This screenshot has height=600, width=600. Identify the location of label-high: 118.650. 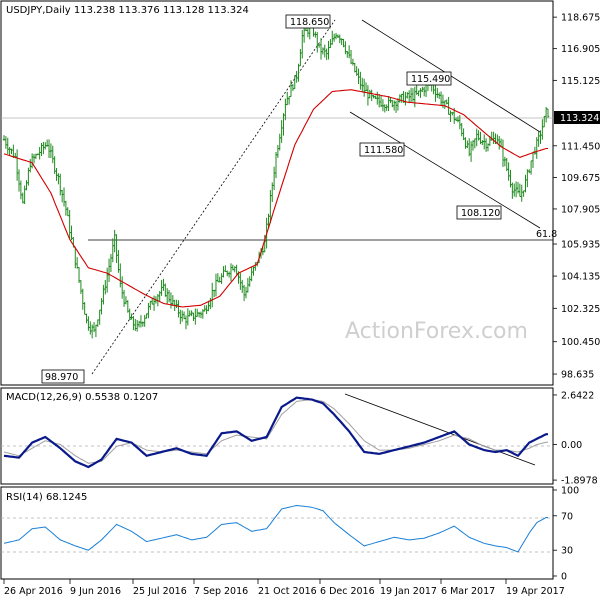
(308, 21).